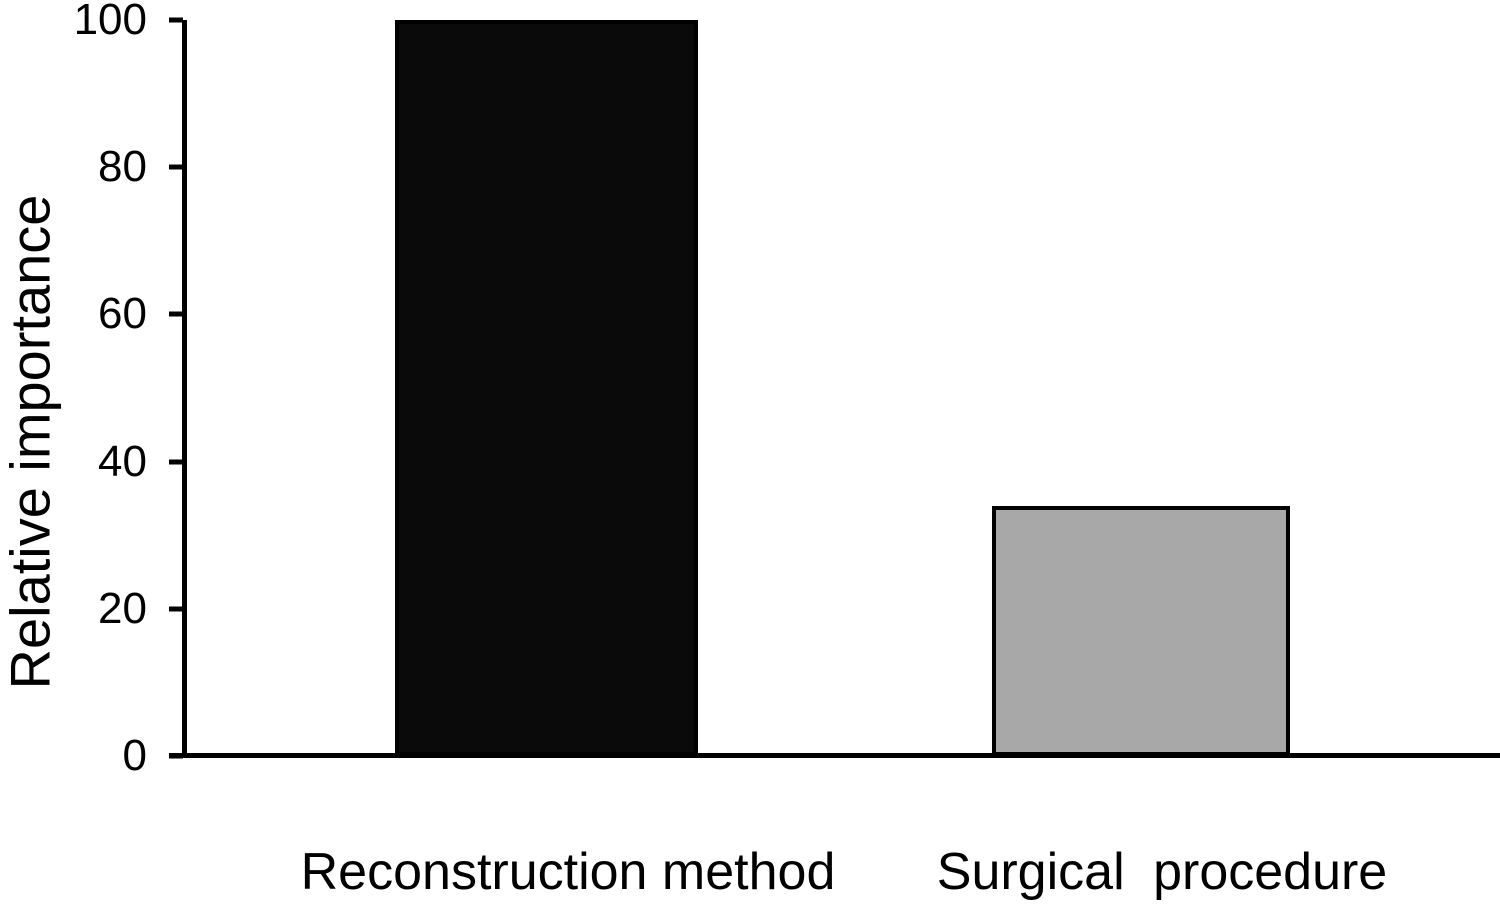  Describe the element at coordinates (184, 388) in the screenshot. I see `y-axis-line` at that location.